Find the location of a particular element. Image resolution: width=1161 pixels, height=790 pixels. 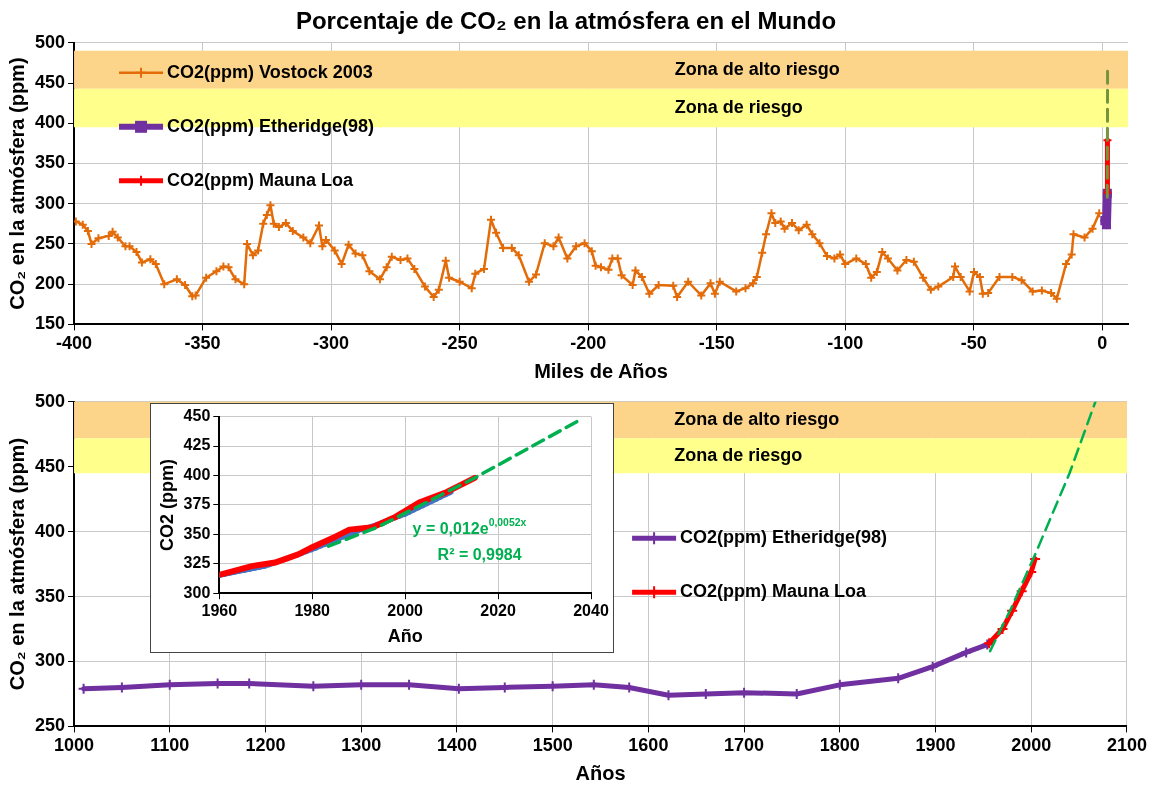

x-tick-label: 1600 is located at coordinates (648, 745).